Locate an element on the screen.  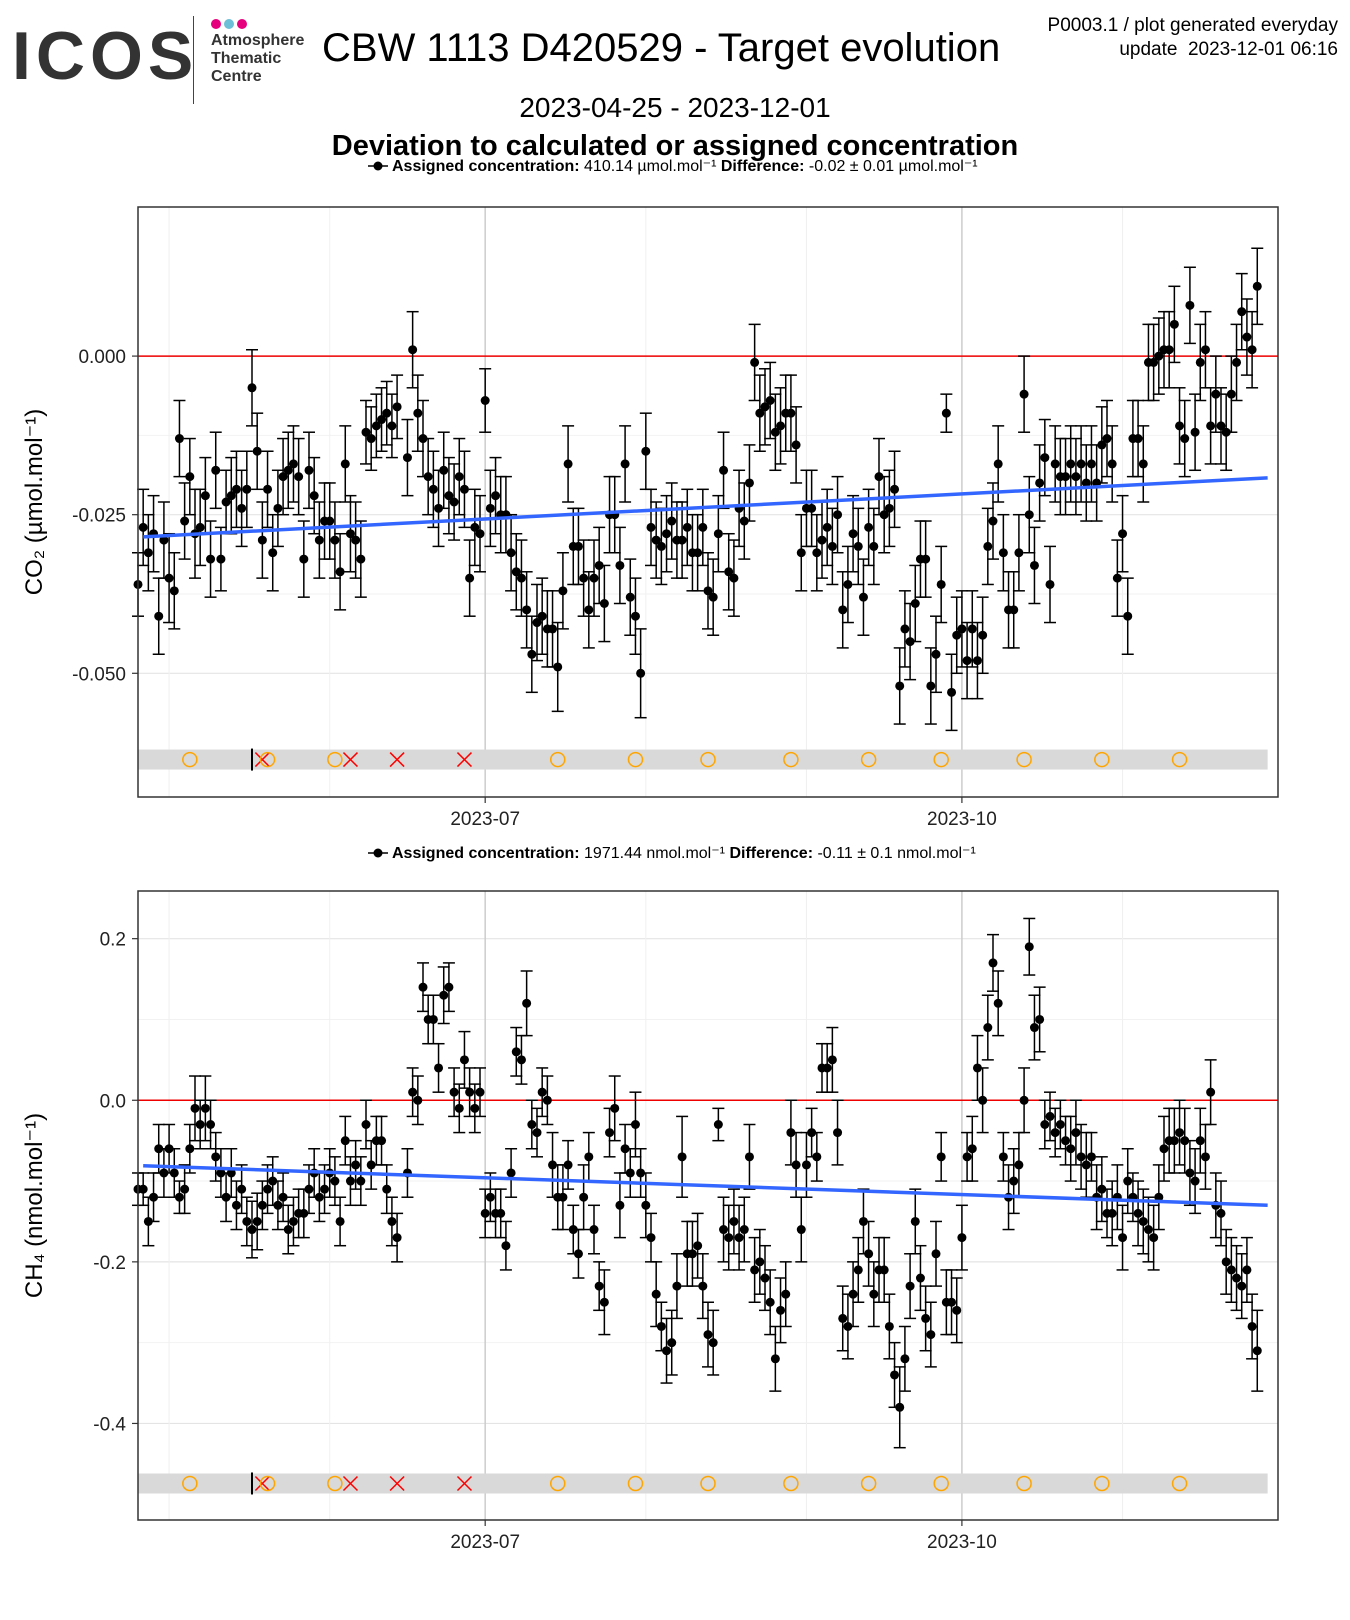
trend-line is located at coordinates (705, 507).